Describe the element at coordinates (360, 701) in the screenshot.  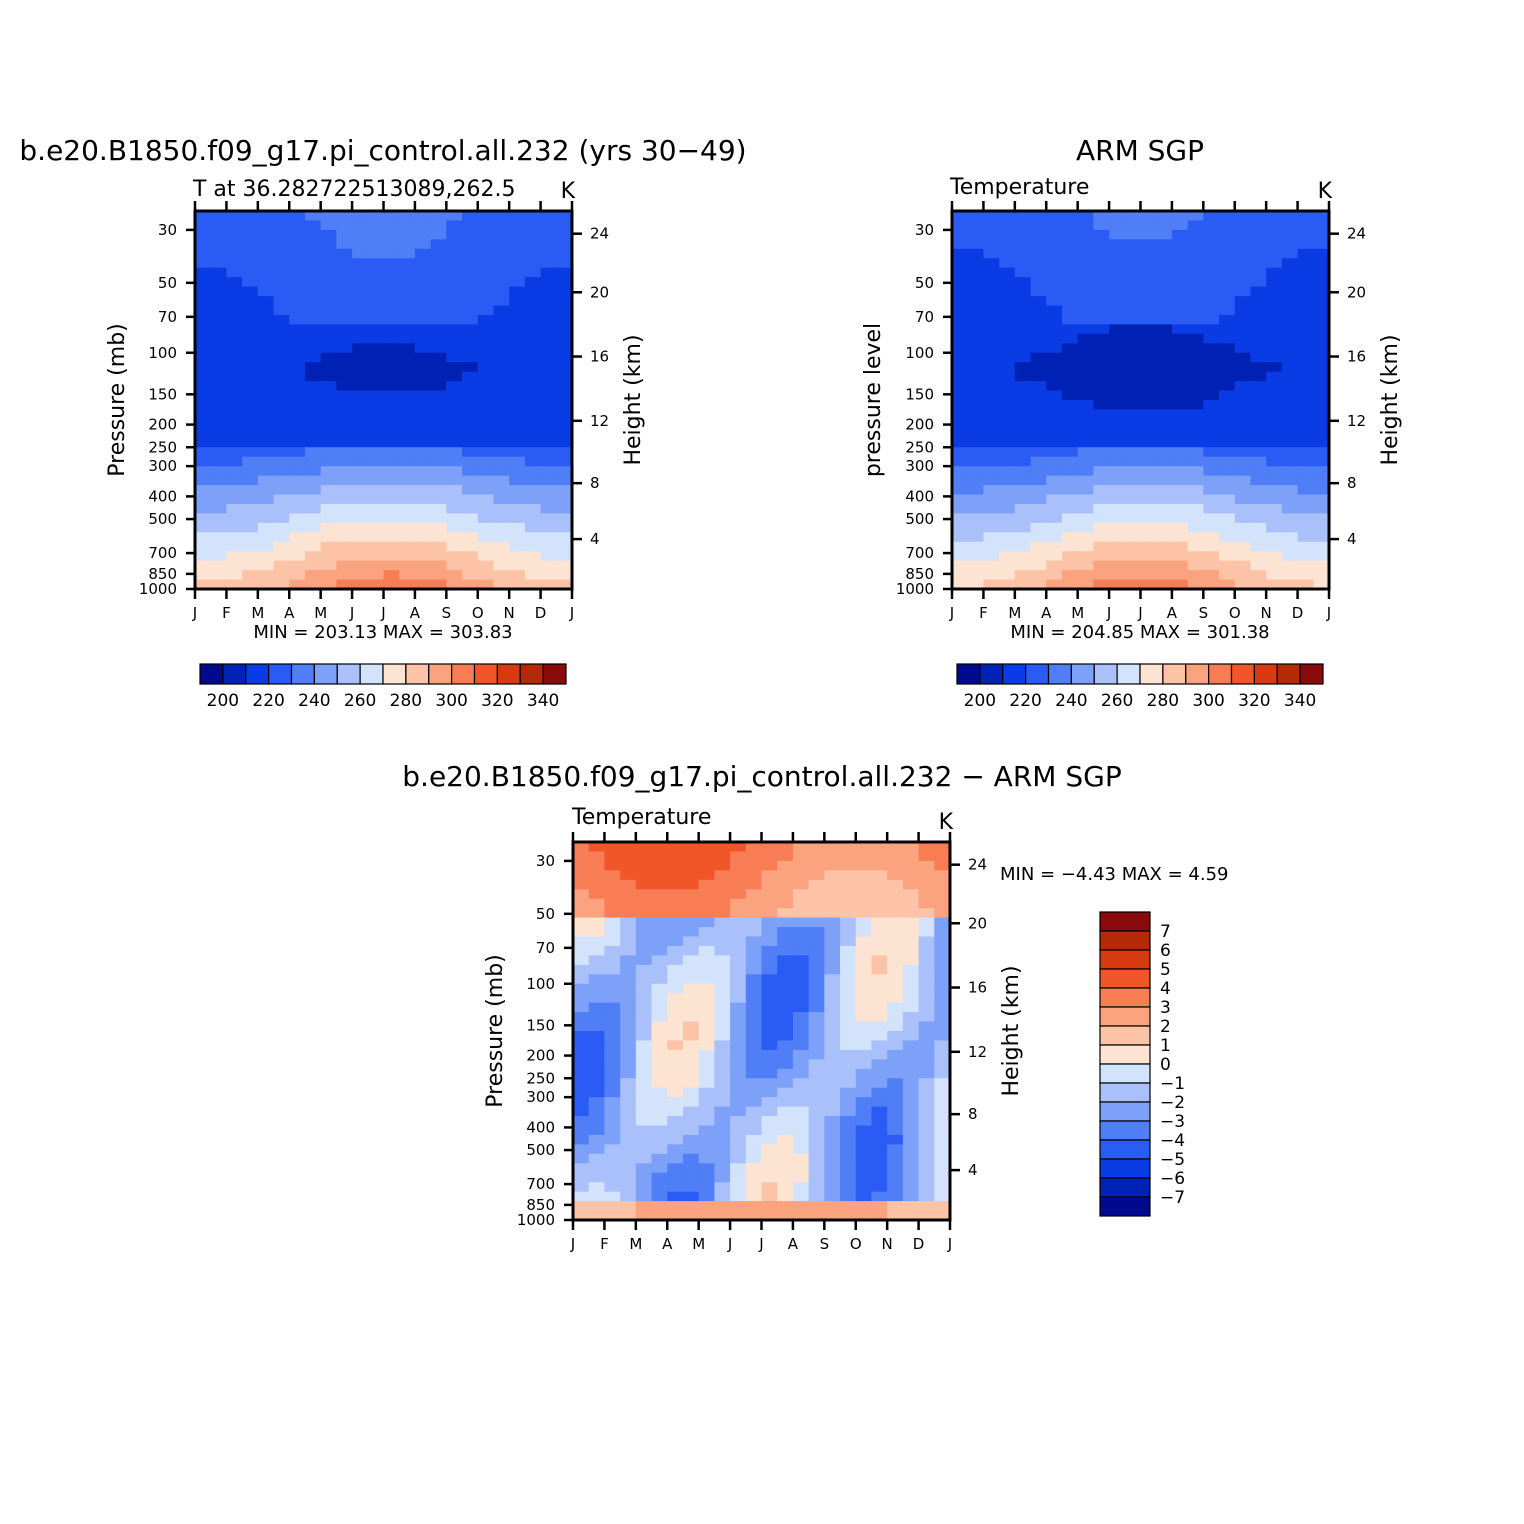
I see `colorbar-label: 260` at that location.